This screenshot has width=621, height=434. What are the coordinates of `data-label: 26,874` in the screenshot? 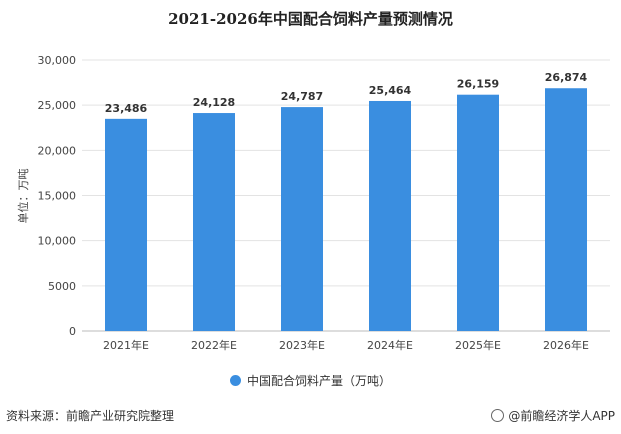 It's located at (566, 77).